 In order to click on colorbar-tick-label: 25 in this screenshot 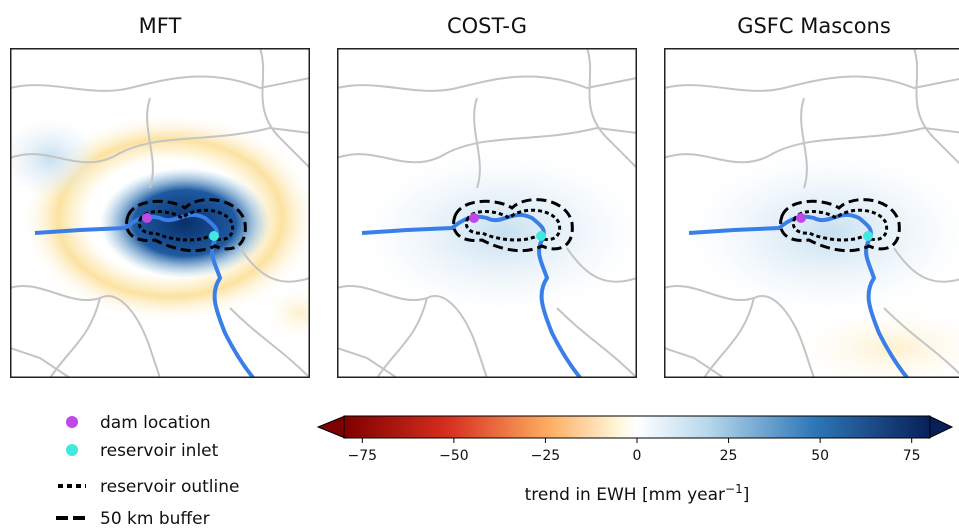, I will do `click(729, 456)`.